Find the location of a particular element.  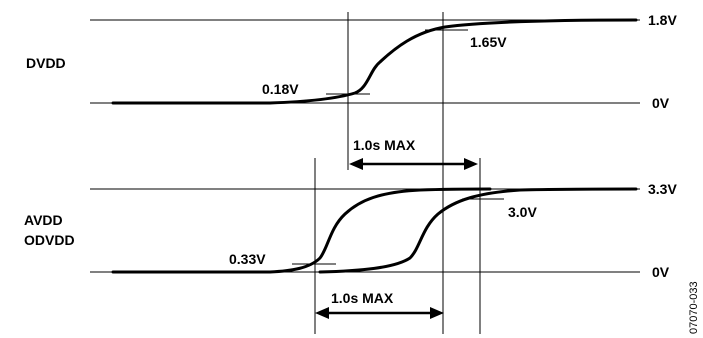

lower-interval-arrow-left-head is located at coordinates (322, 313).